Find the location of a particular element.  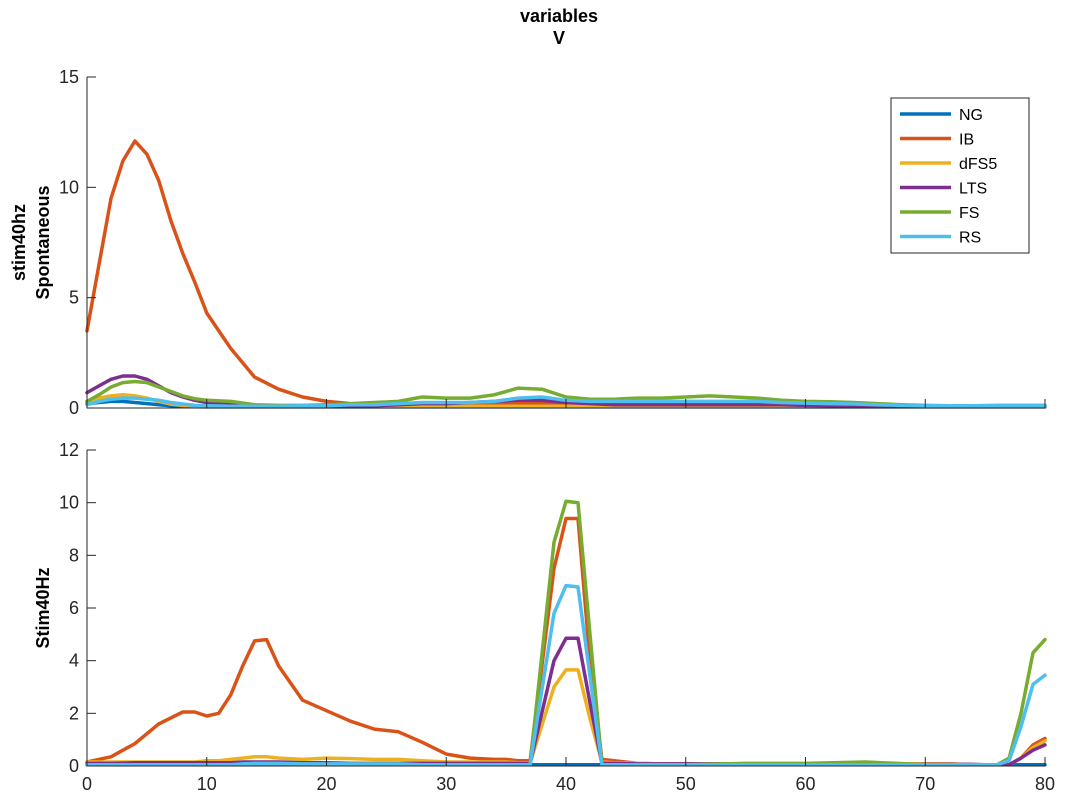

legend-label-dfs5: dFS5 is located at coordinates (978, 164).